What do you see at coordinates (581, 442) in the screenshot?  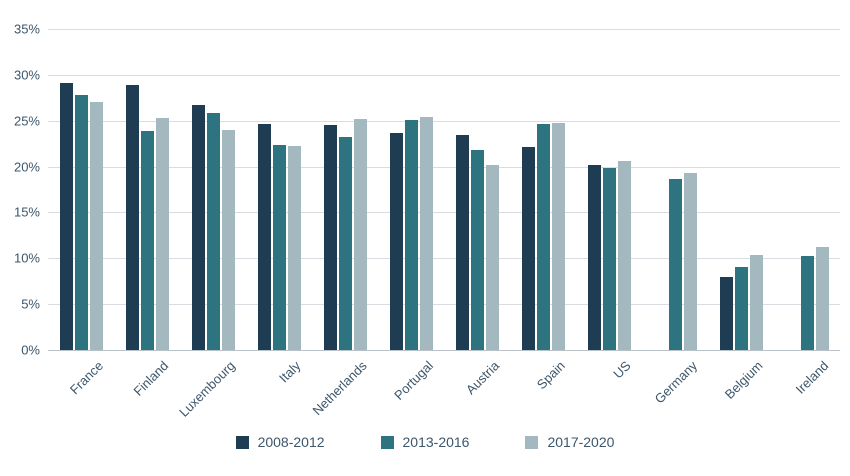 I see `legend-label: 2017-2020` at bounding box center [581, 442].